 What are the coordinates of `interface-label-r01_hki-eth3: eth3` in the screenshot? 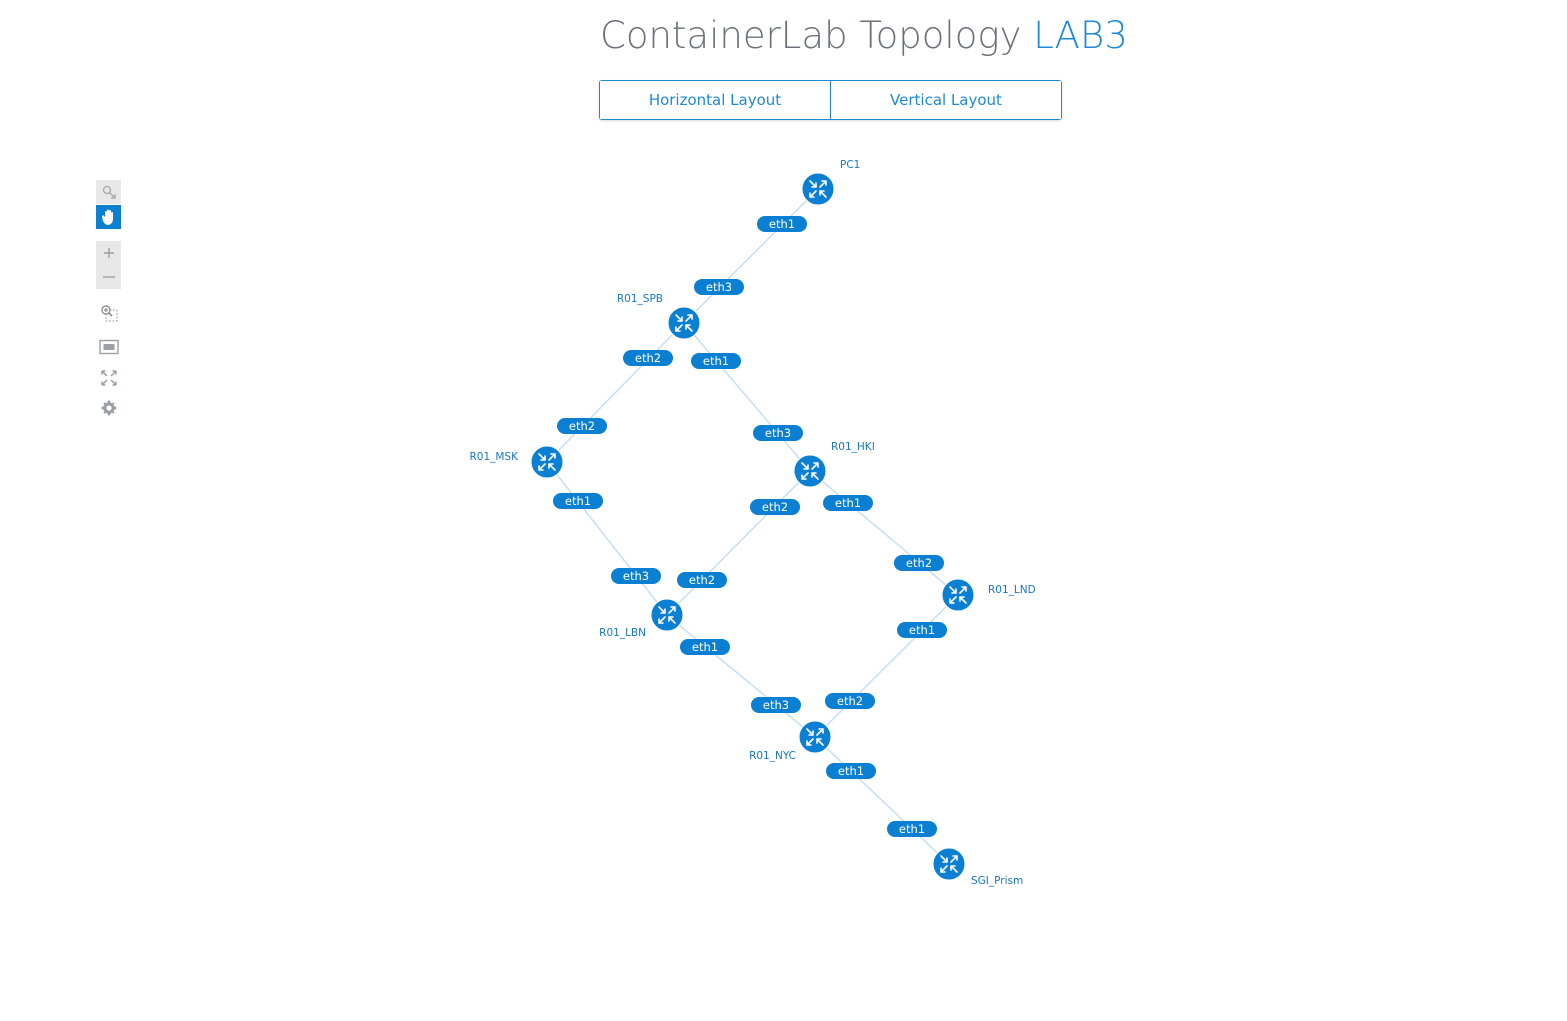 It's located at (778, 433).